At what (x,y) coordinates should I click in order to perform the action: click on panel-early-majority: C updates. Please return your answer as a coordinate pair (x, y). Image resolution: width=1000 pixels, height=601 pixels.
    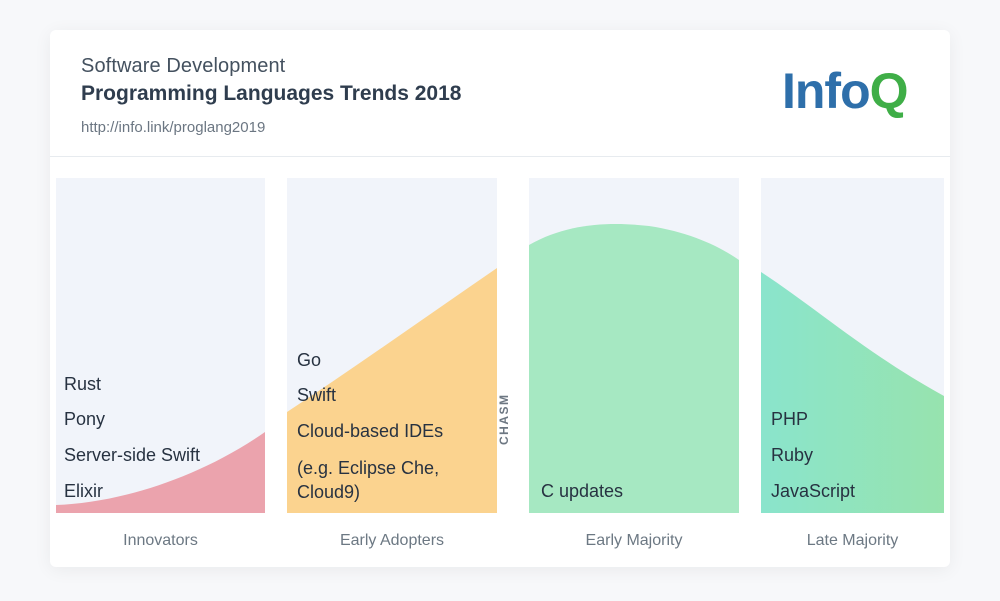
    Looking at the image, I should click on (634, 345).